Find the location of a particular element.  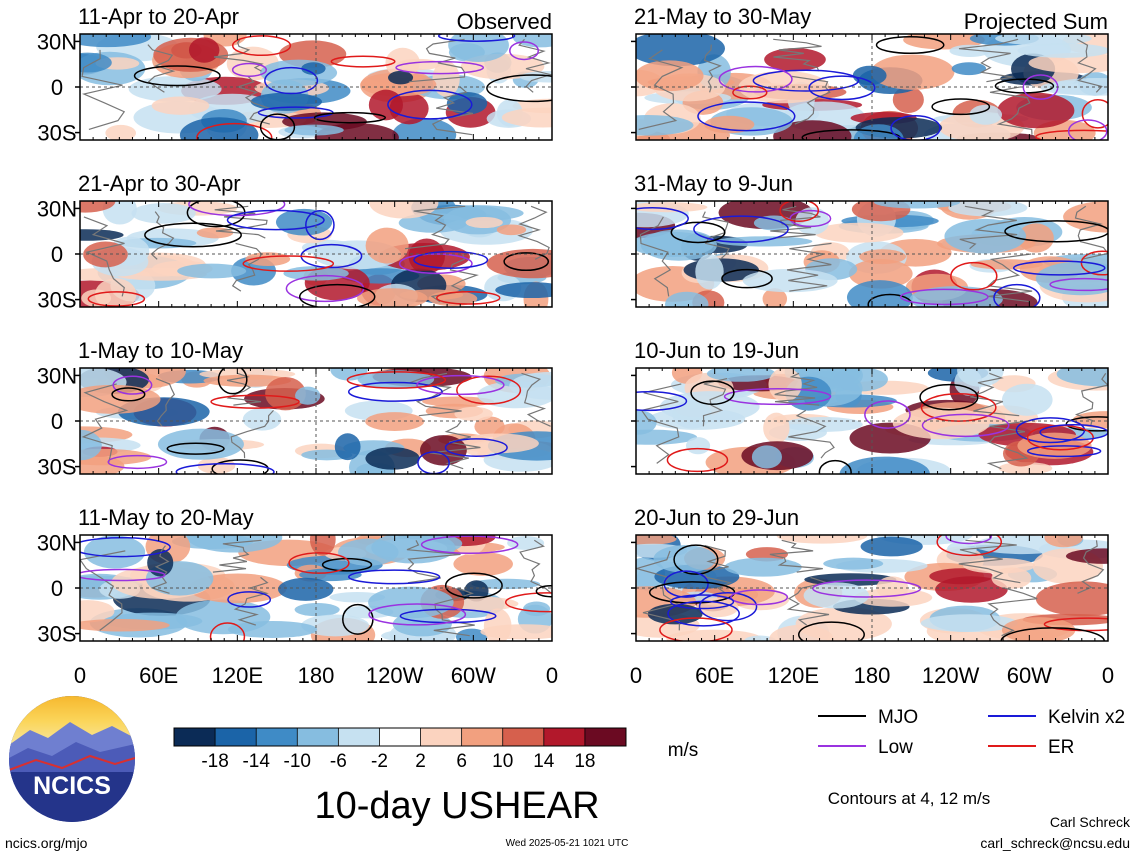

contour-note: Contours at 4, 12 m/s is located at coordinates (909, 798).